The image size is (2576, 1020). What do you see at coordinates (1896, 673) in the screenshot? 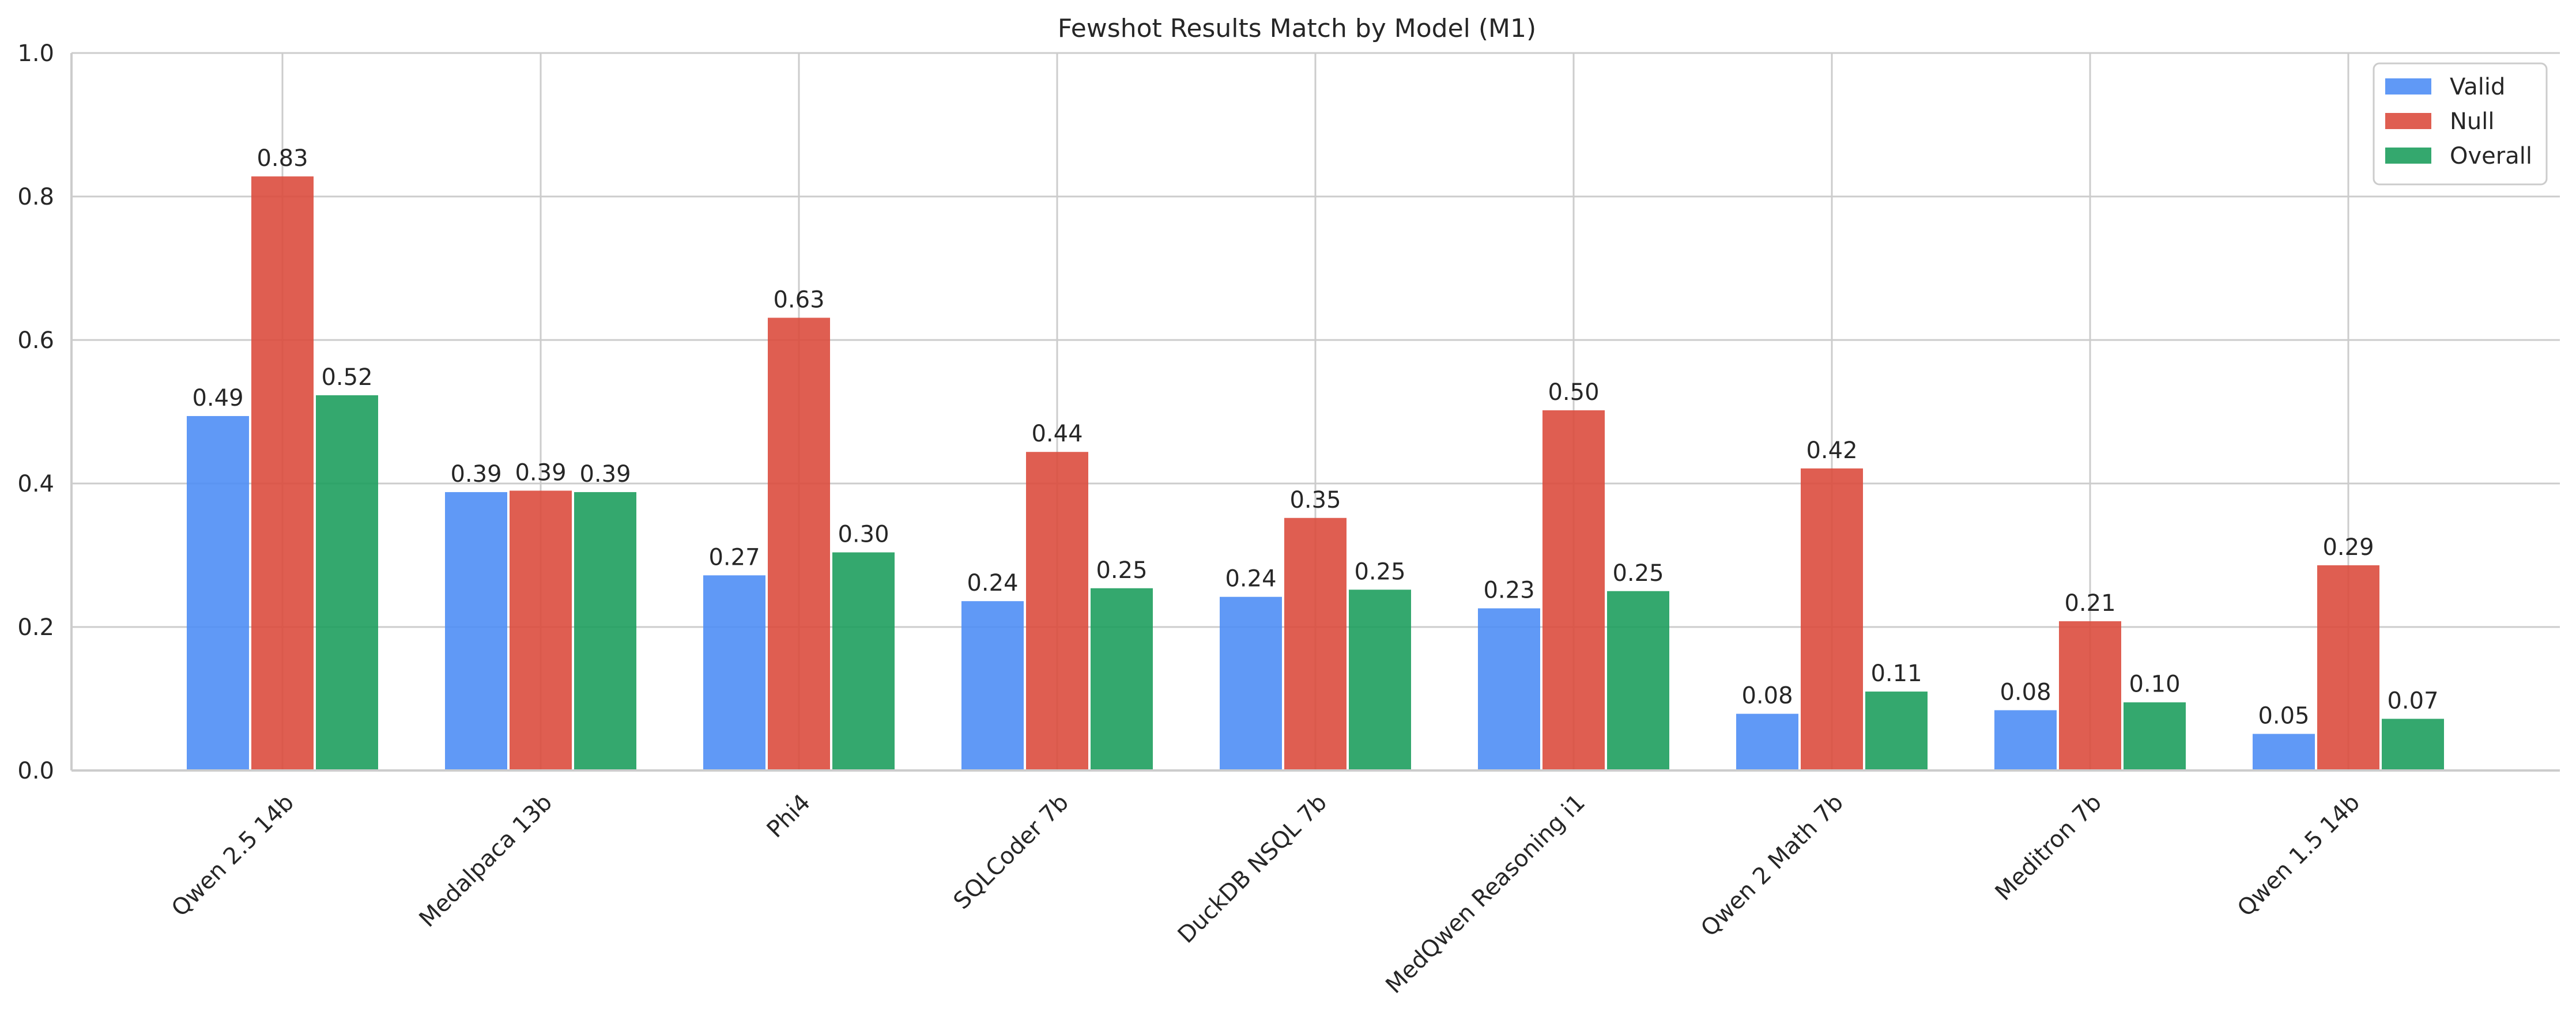
I see `data-label: 0.11` at bounding box center [1896, 673].